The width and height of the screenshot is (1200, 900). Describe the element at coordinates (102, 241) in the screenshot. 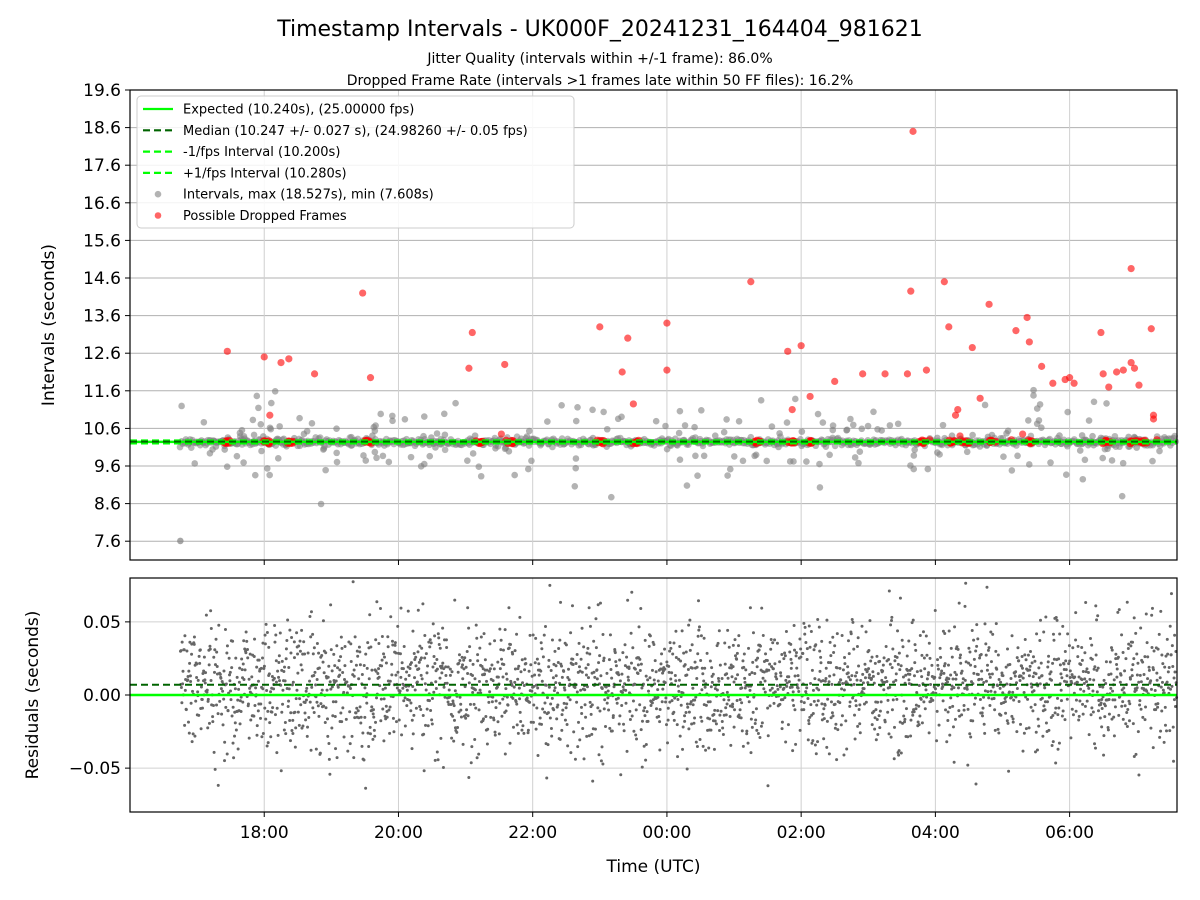

I see `top-y-tick-label: 15.6` at that location.